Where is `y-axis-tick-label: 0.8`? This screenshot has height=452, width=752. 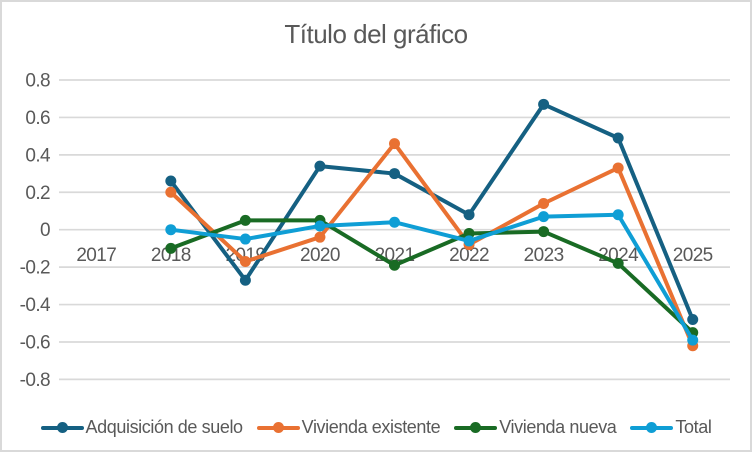
y-axis-tick-label: 0.8 is located at coordinates (37, 81).